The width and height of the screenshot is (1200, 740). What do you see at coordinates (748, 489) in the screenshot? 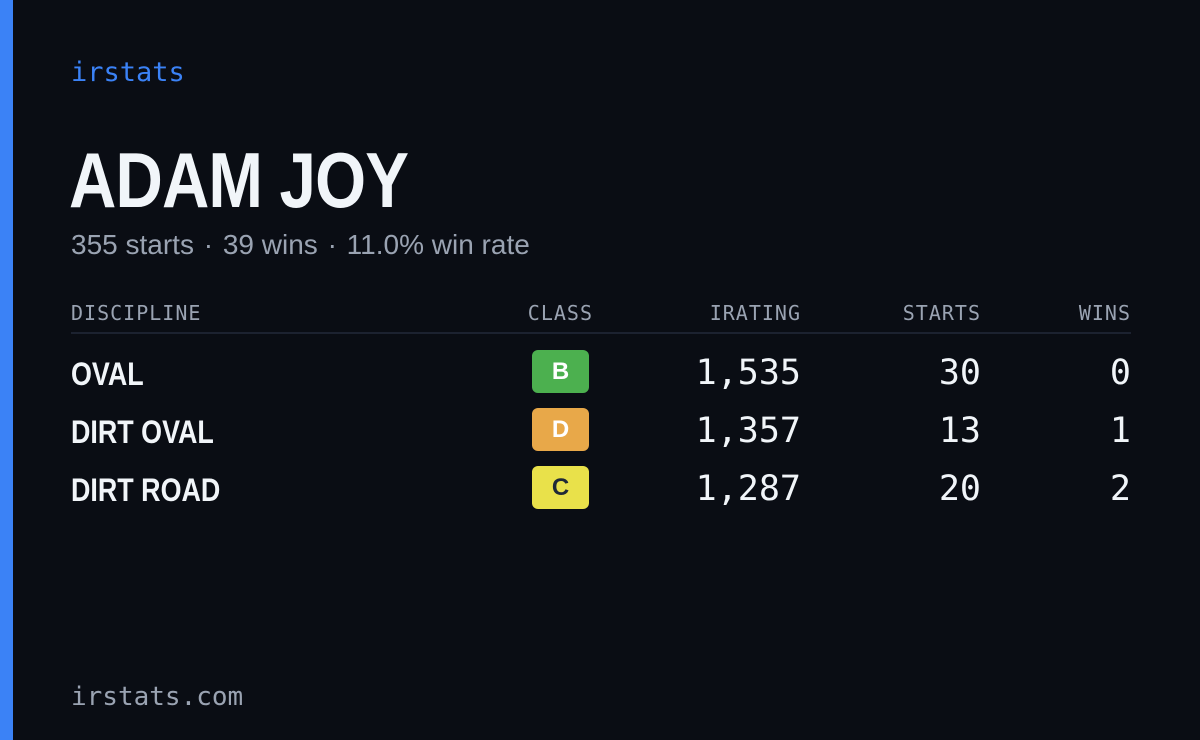
I see `irating-value: 1,287` at bounding box center [748, 489].